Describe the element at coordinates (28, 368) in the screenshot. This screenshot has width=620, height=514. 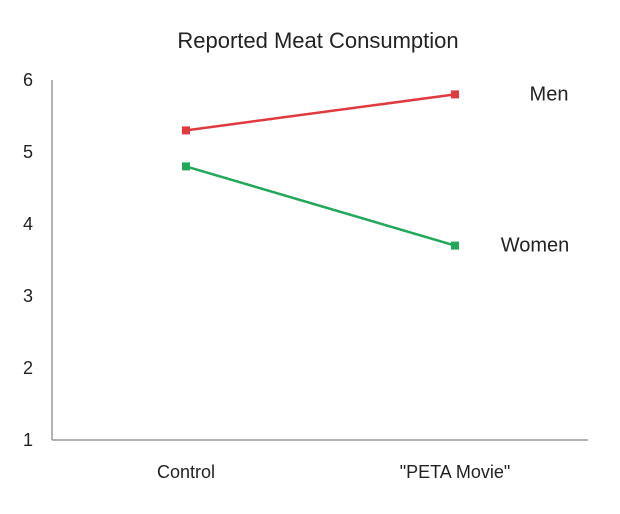
I see `y-tick-label: 2` at that location.